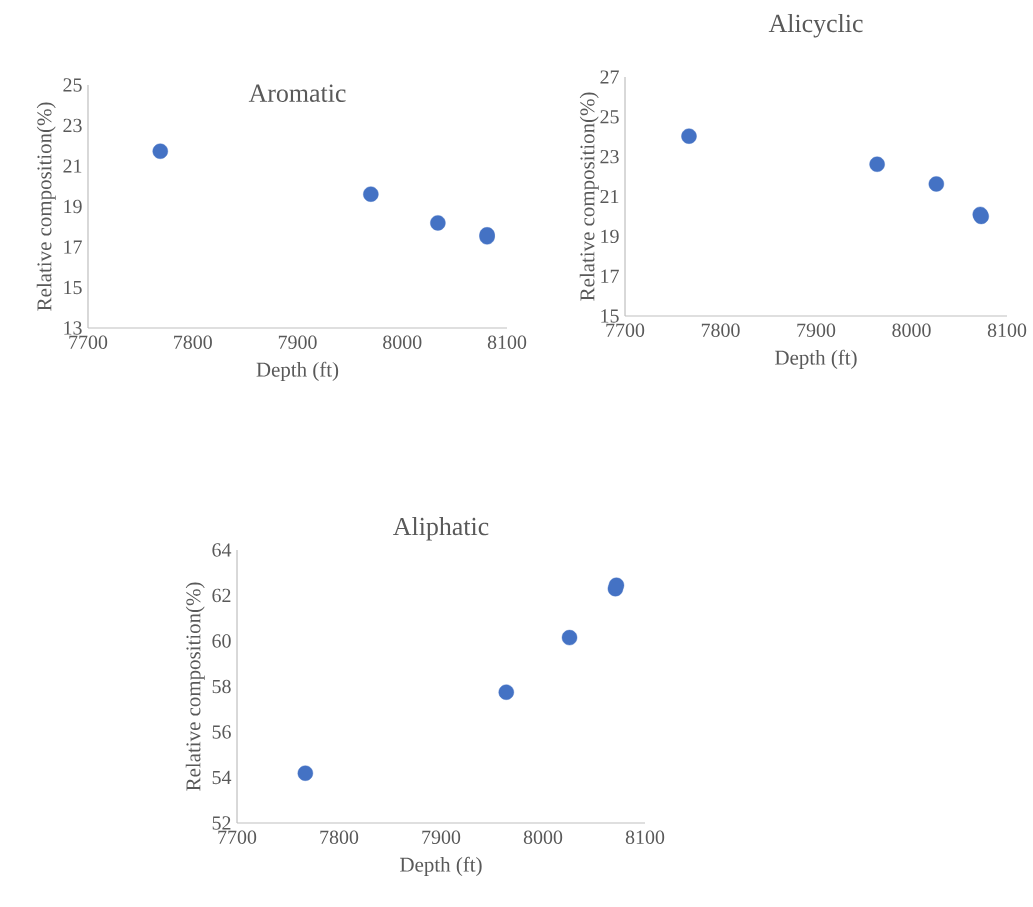  I want to click on y-tick-label: 64, so click(222, 550).